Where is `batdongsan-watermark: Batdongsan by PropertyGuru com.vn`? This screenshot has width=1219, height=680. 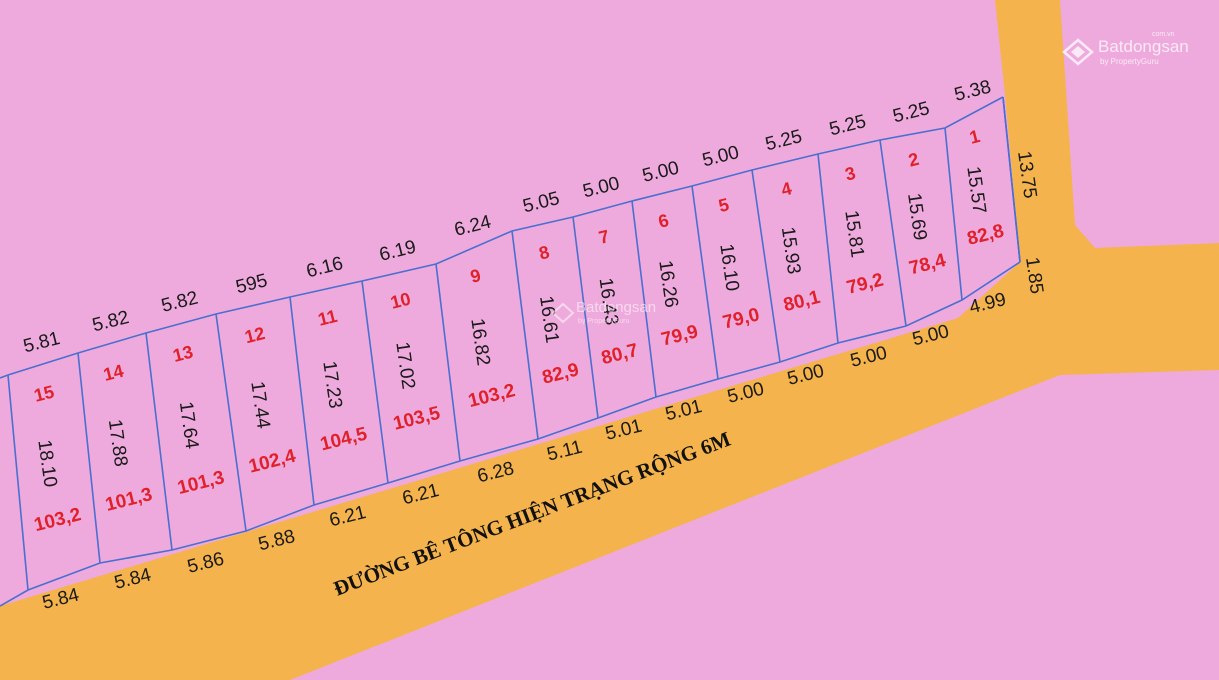
batdongsan-watermark: Batdongsan by PropertyGuru com.vn is located at coordinates (1125, 48).